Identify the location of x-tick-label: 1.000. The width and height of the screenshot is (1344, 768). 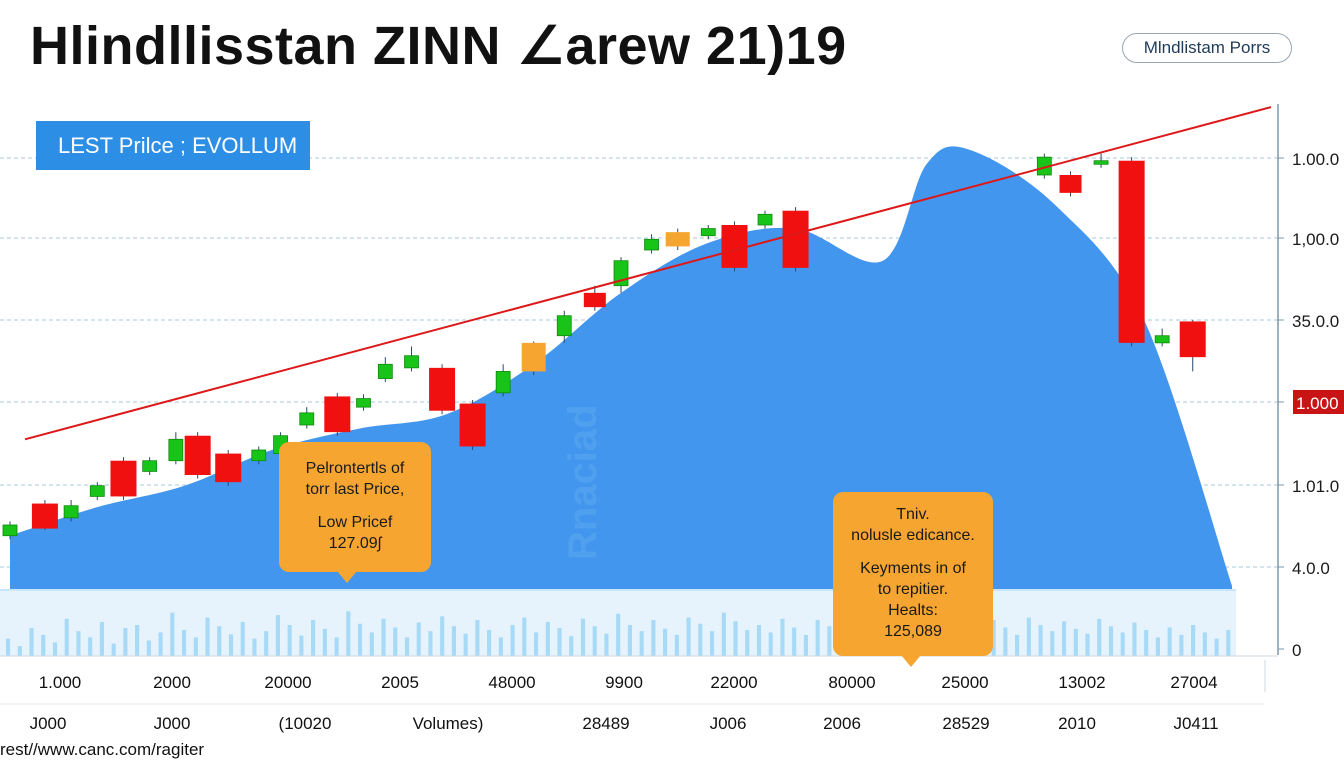
(60, 682).